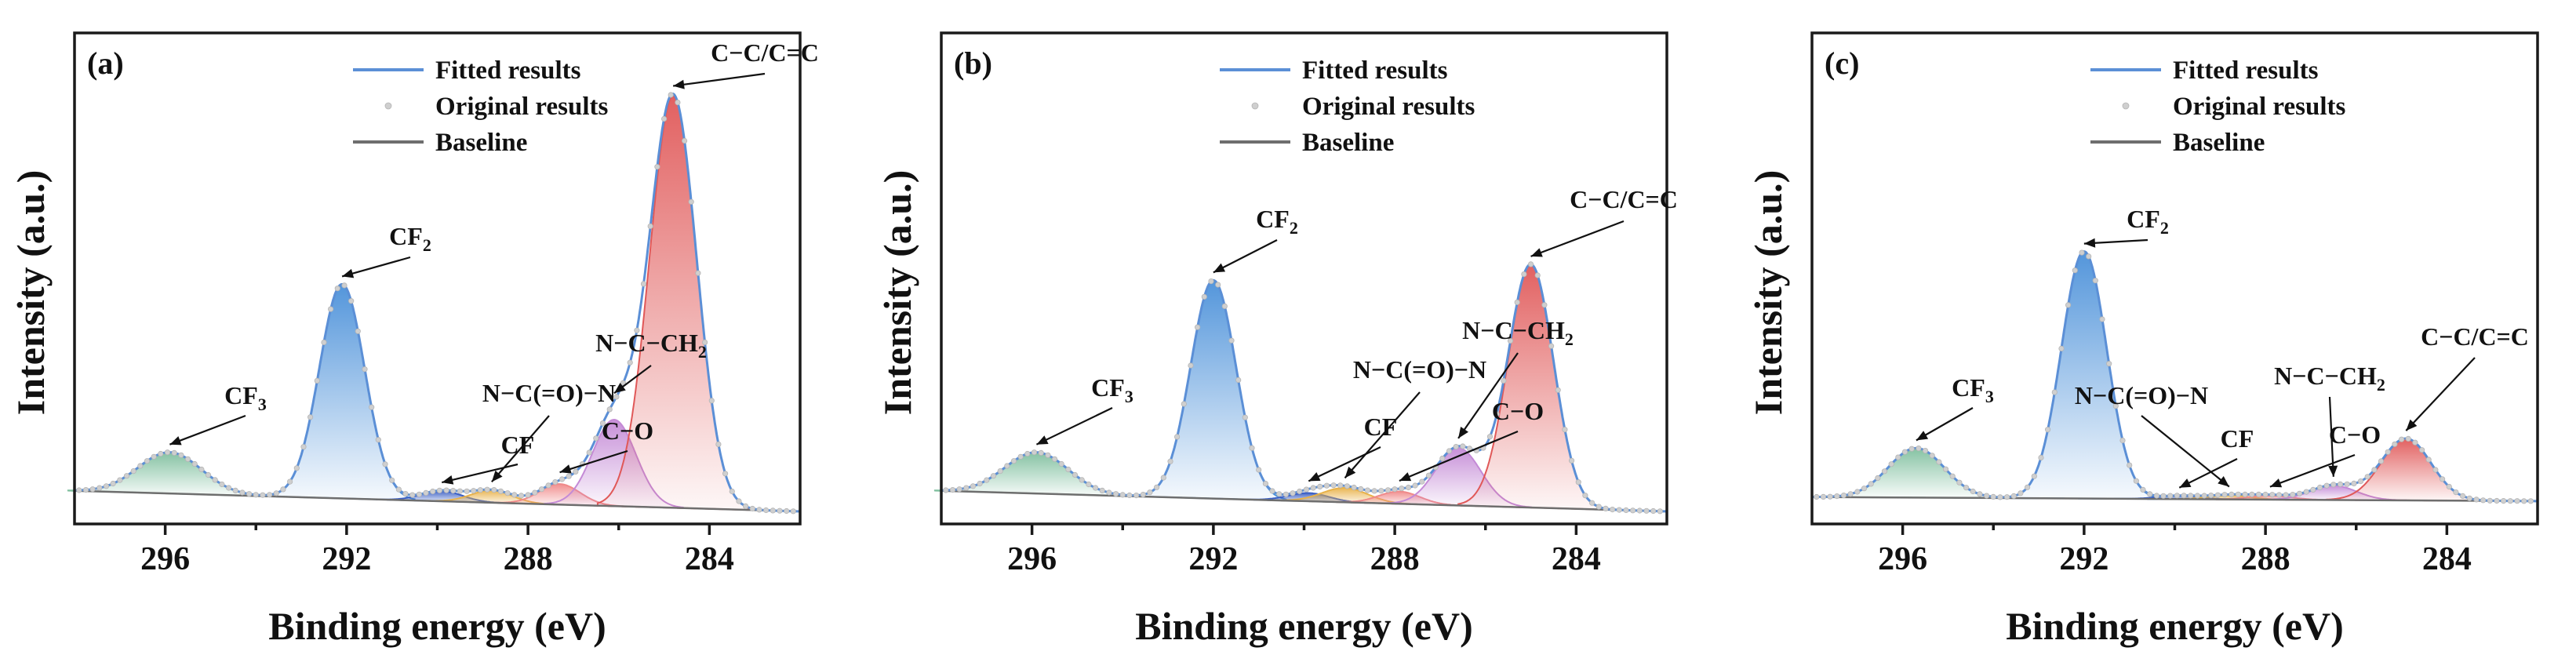  I want to click on y-axis-title: Intensity (a.u.), so click(897, 293).